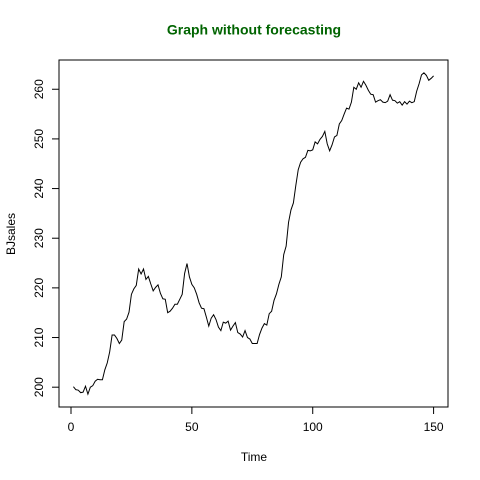 Image resolution: width=480 pixels, height=480 pixels. What do you see at coordinates (39, 139) in the screenshot?
I see `y-tick-label: 250` at bounding box center [39, 139].